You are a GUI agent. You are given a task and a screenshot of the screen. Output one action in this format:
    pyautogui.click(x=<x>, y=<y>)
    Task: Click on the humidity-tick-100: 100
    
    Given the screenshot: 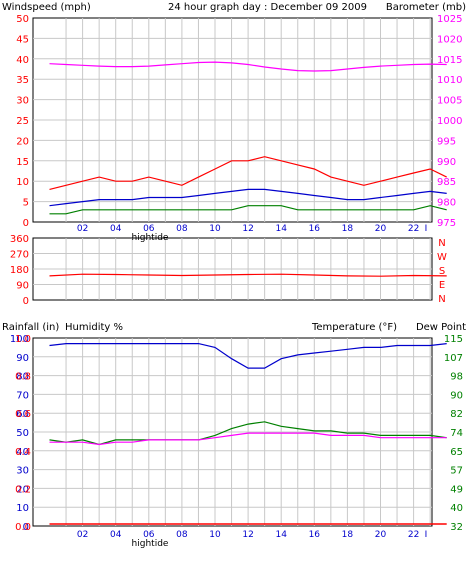 What is the action you would take?
    pyautogui.click(x=19, y=339)
    